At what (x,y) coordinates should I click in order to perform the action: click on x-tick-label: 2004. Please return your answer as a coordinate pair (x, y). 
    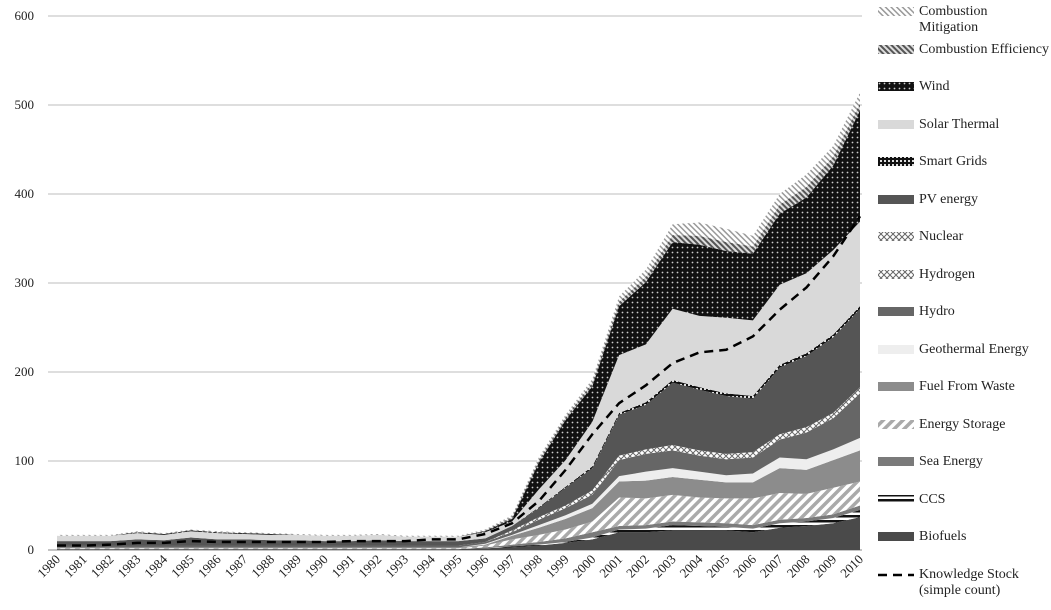
    Looking at the image, I should click on (691, 565).